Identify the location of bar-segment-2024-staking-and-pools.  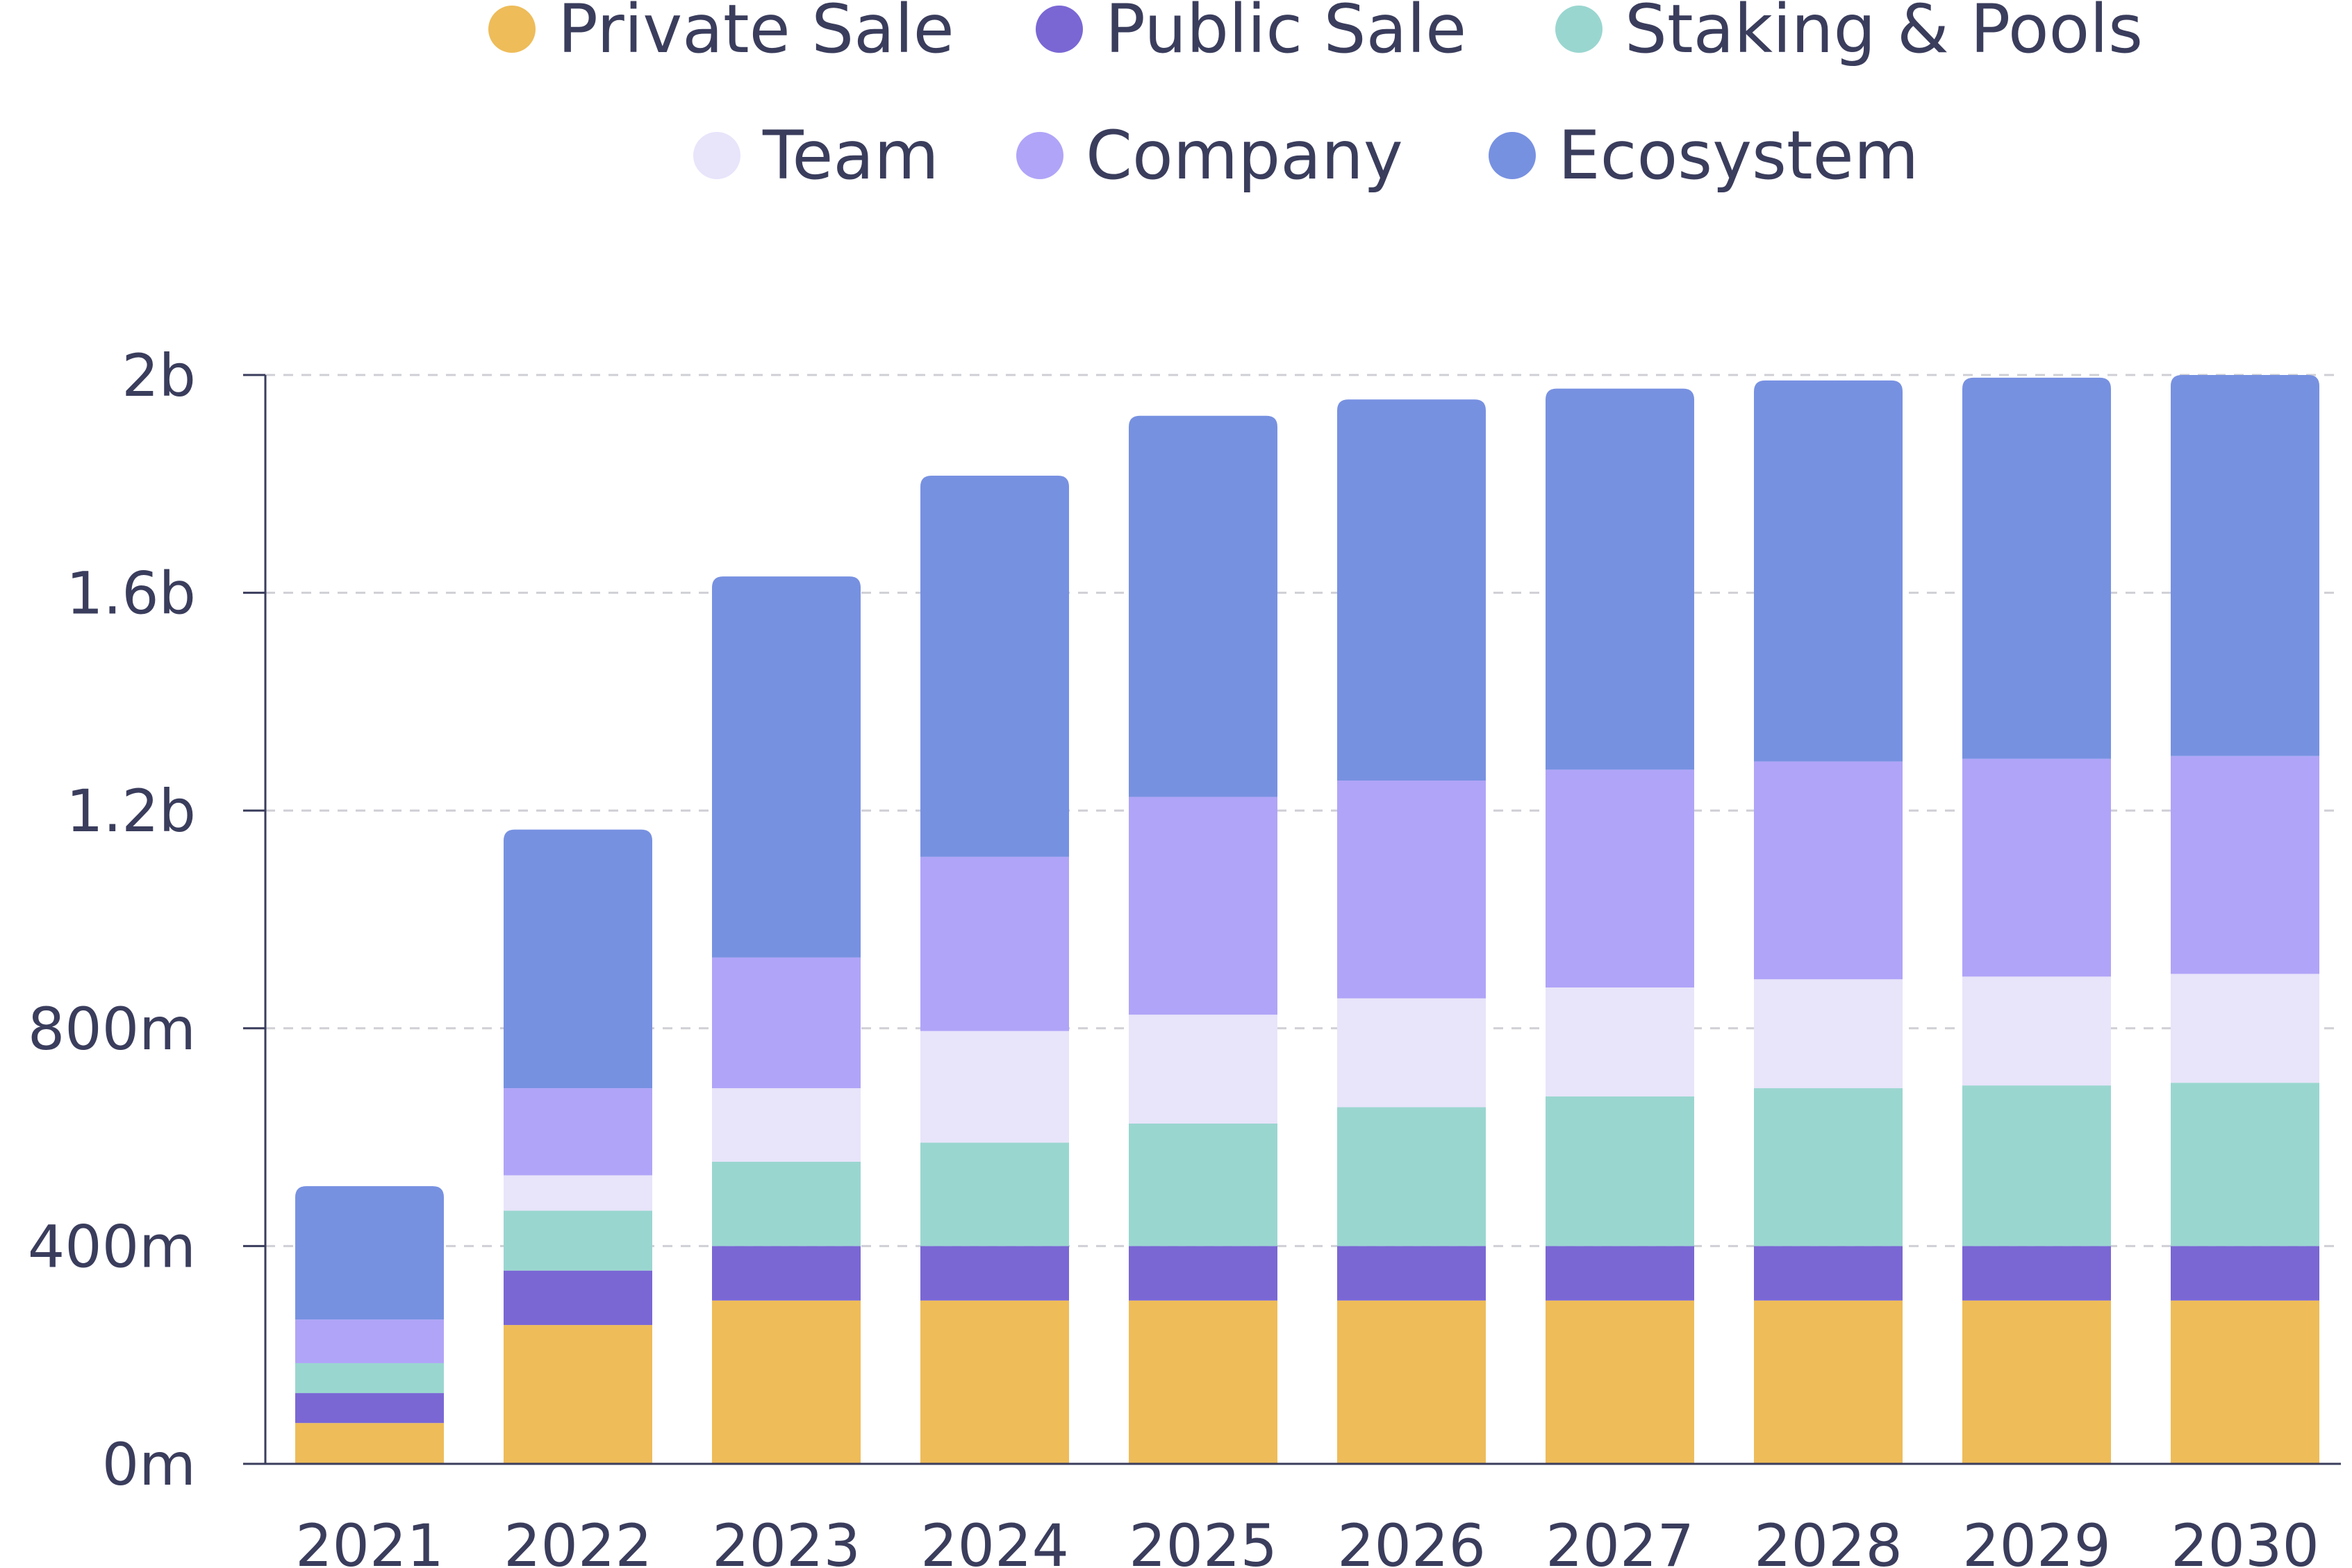
(994, 1194).